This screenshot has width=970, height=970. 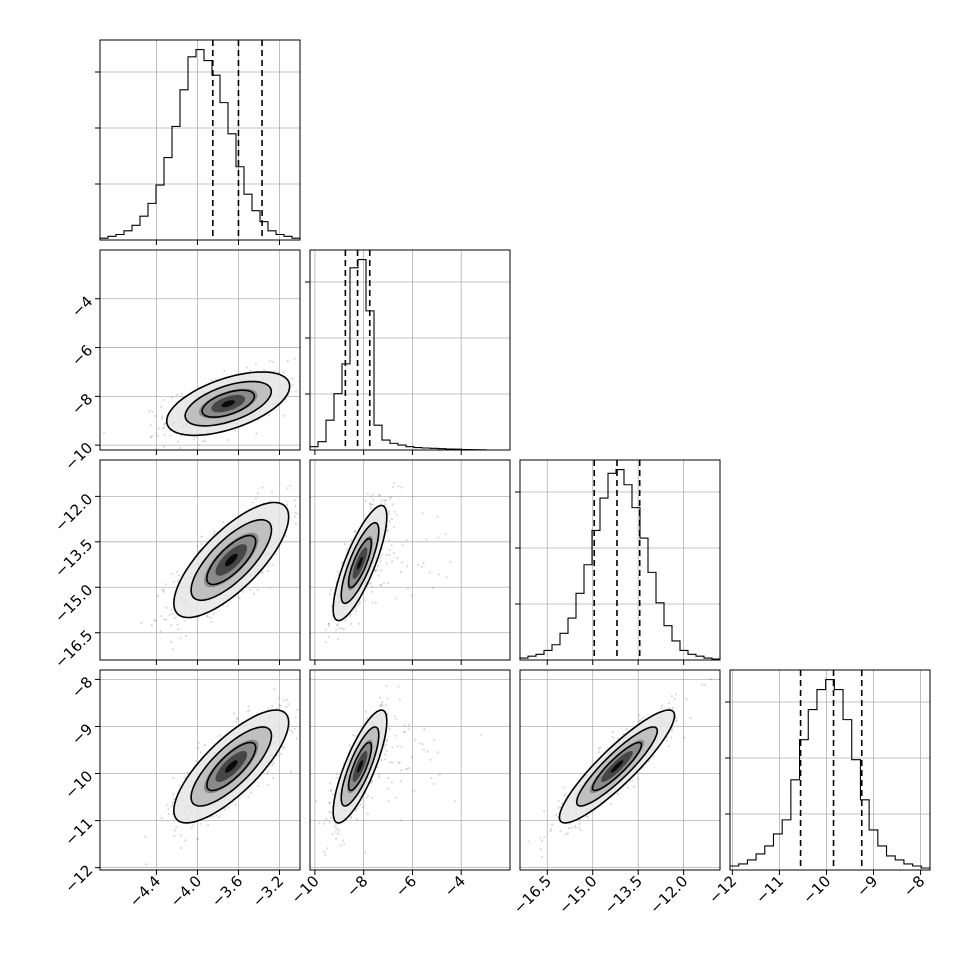 I want to click on y-tick-label: −12.0, so click(x=73, y=512).